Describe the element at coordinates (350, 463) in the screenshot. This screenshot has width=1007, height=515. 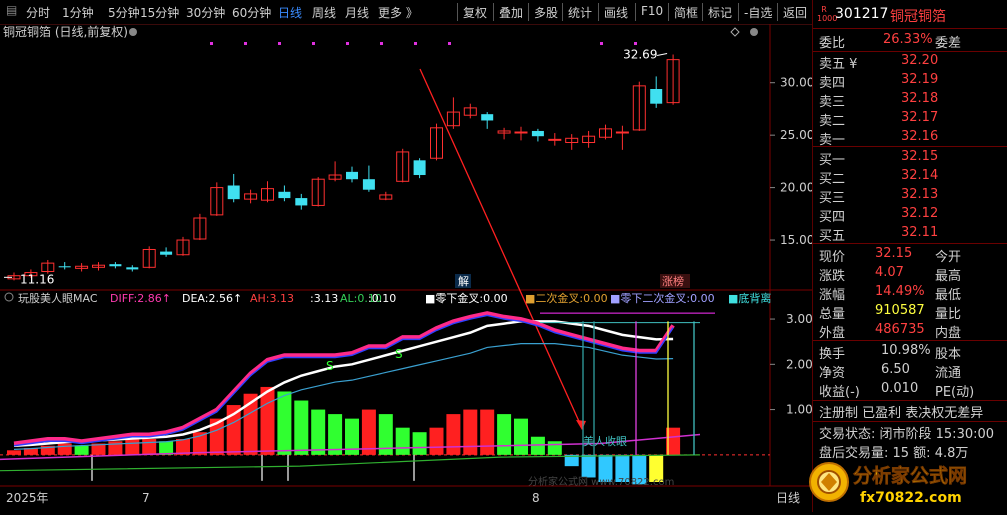
I see `green-line` at that location.